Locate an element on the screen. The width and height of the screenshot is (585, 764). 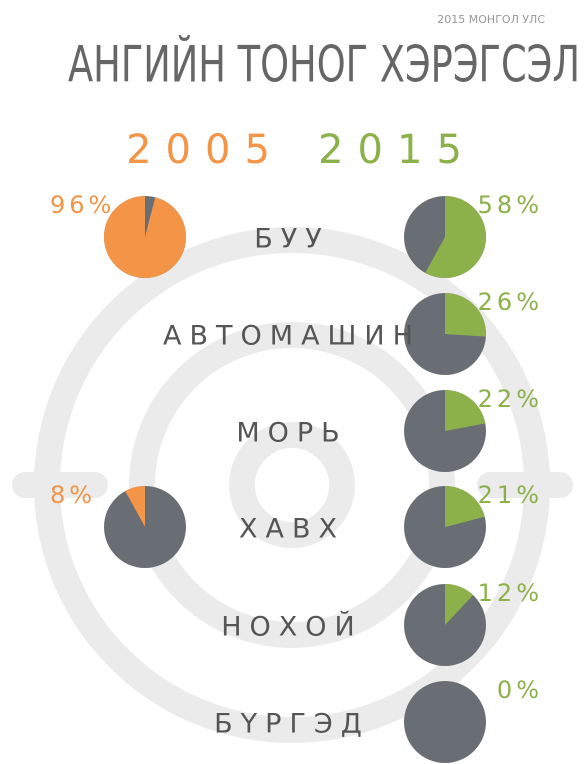
category-label: БУУ is located at coordinates (291, 239).